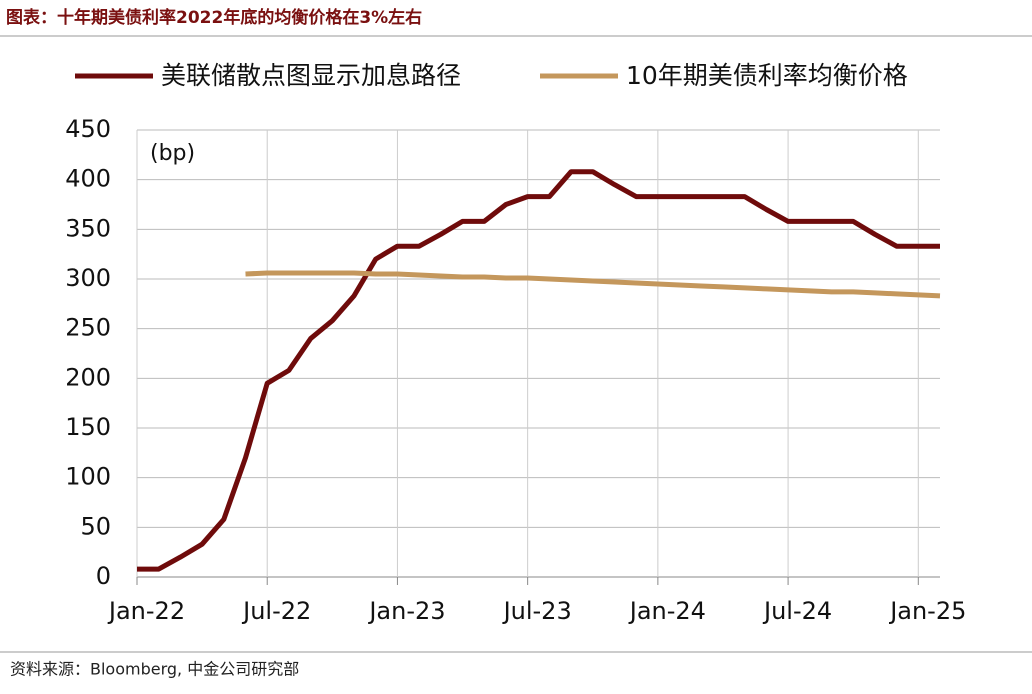  Describe the element at coordinates (88, 179) in the screenshot. I see `y-tick-label: 400` at that location.